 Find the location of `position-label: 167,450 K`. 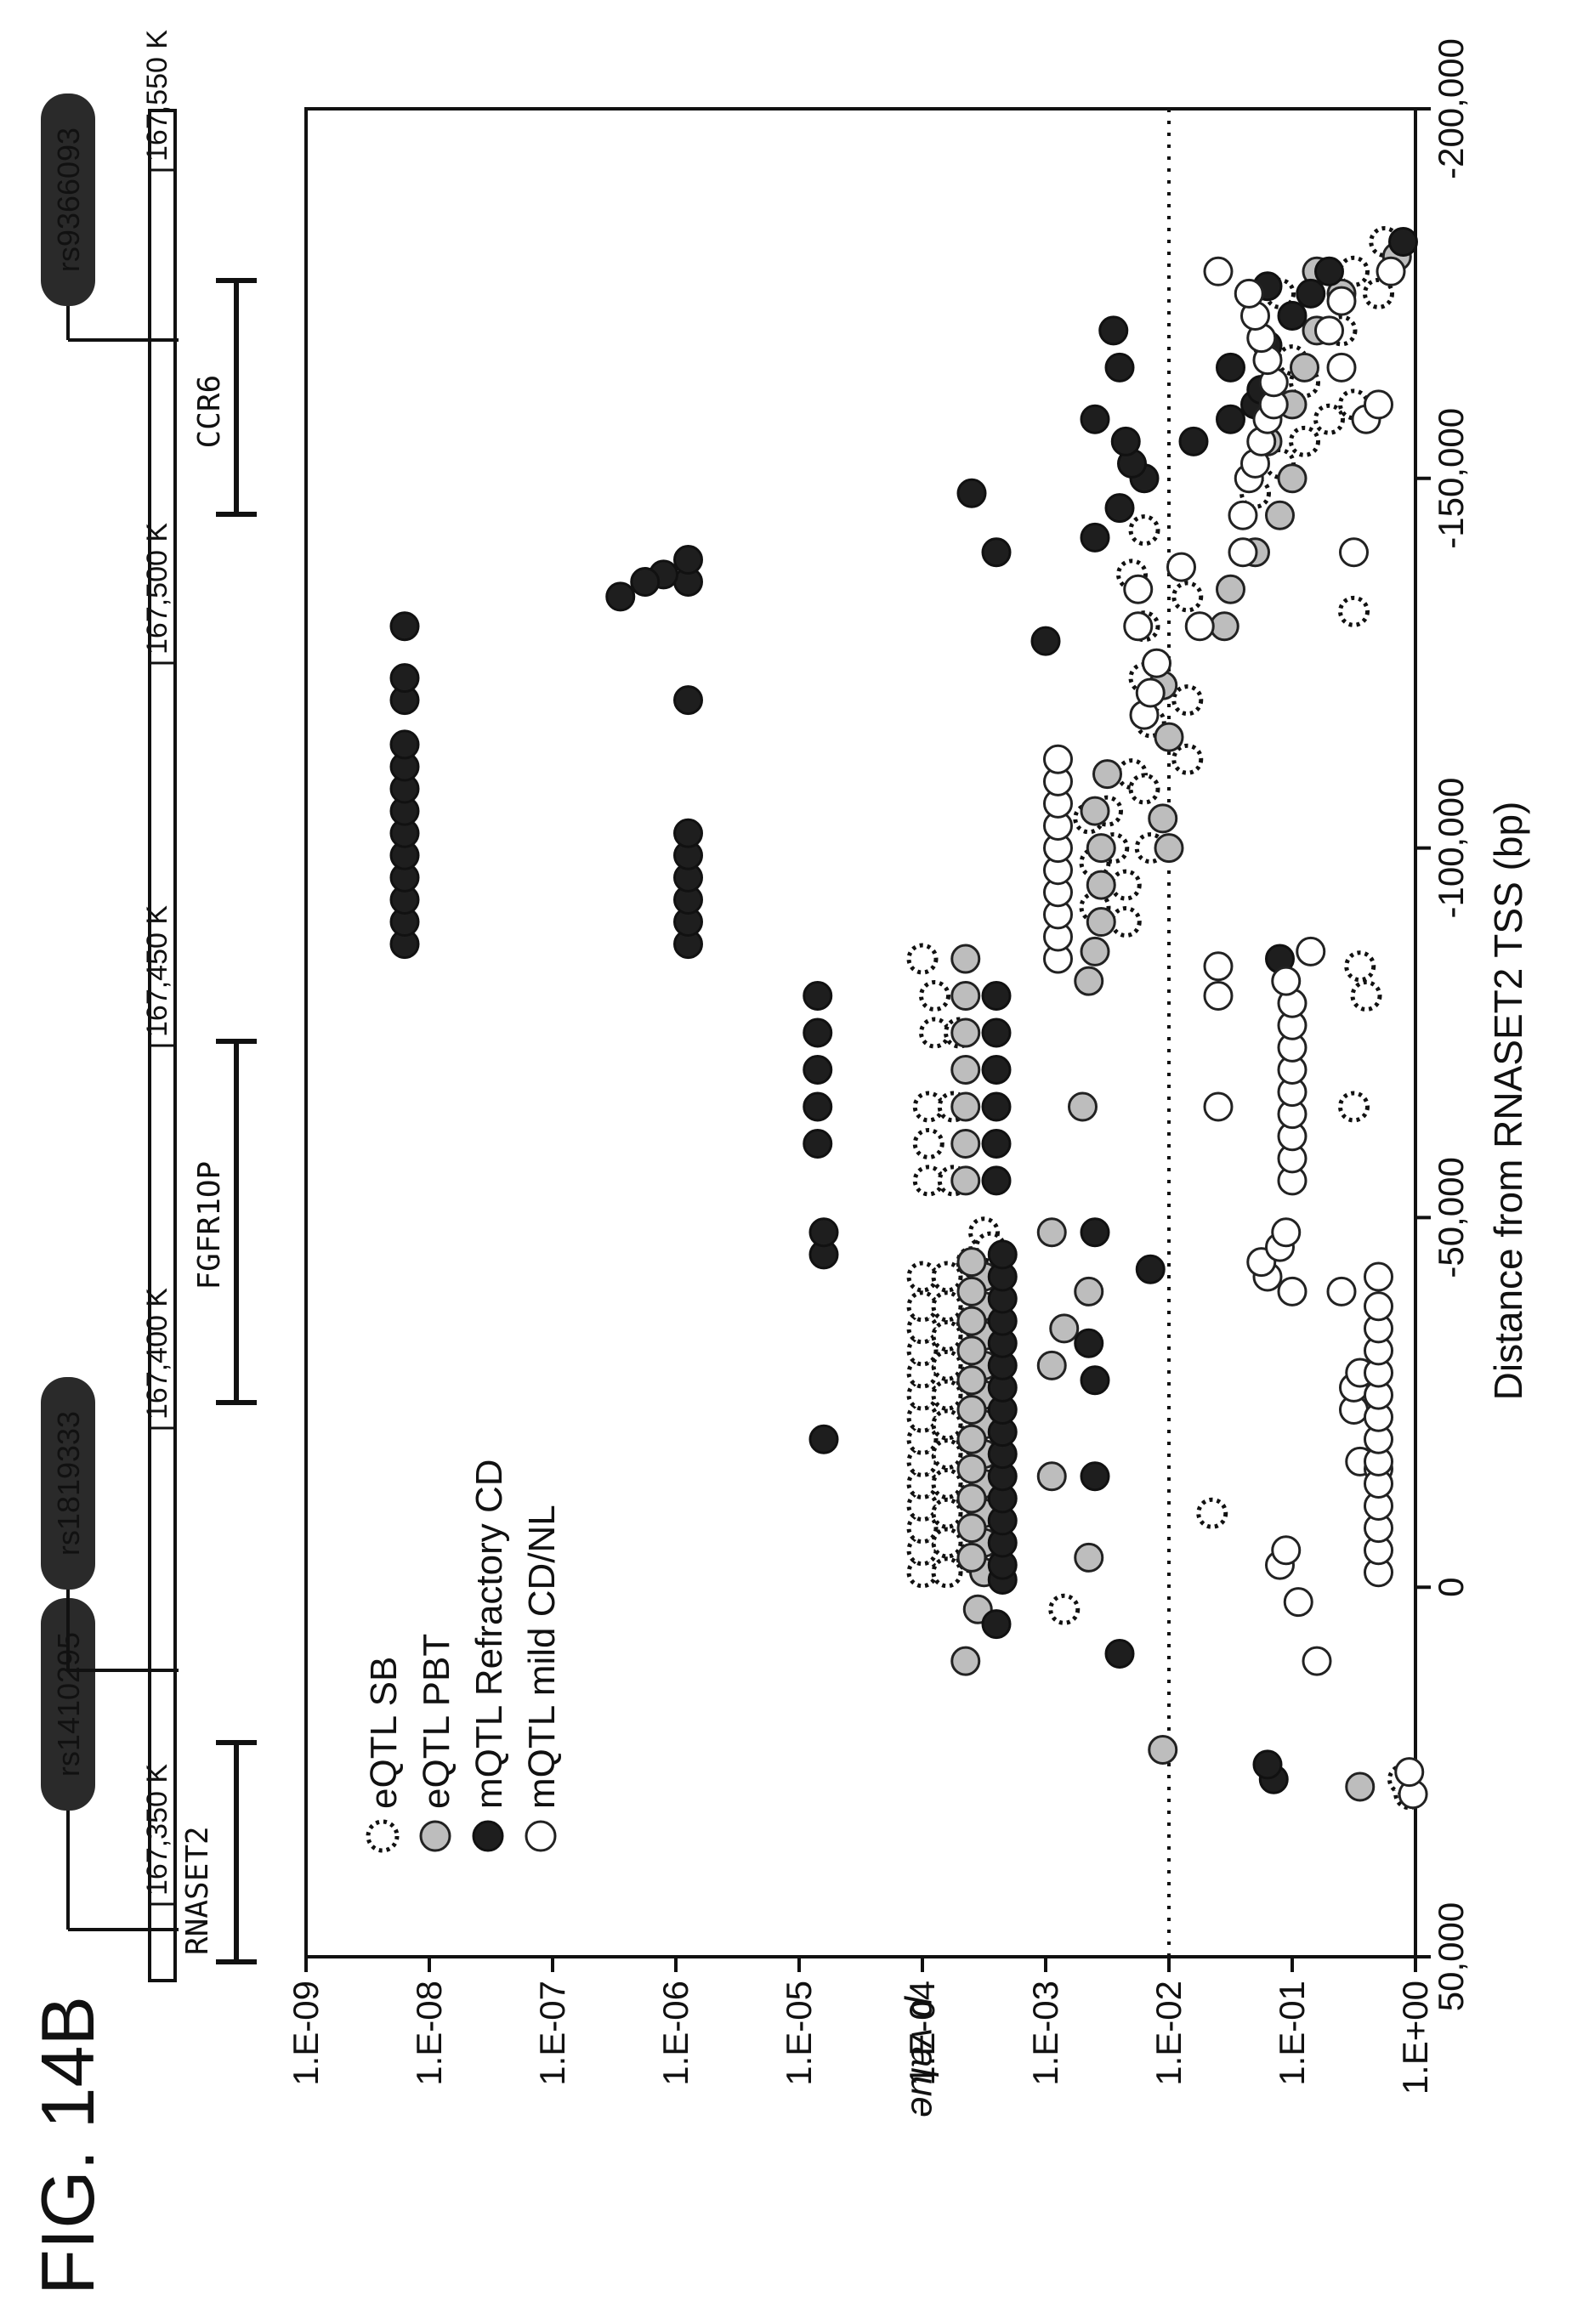

position-label: 167,450 K is located at coordinates (157, 971).